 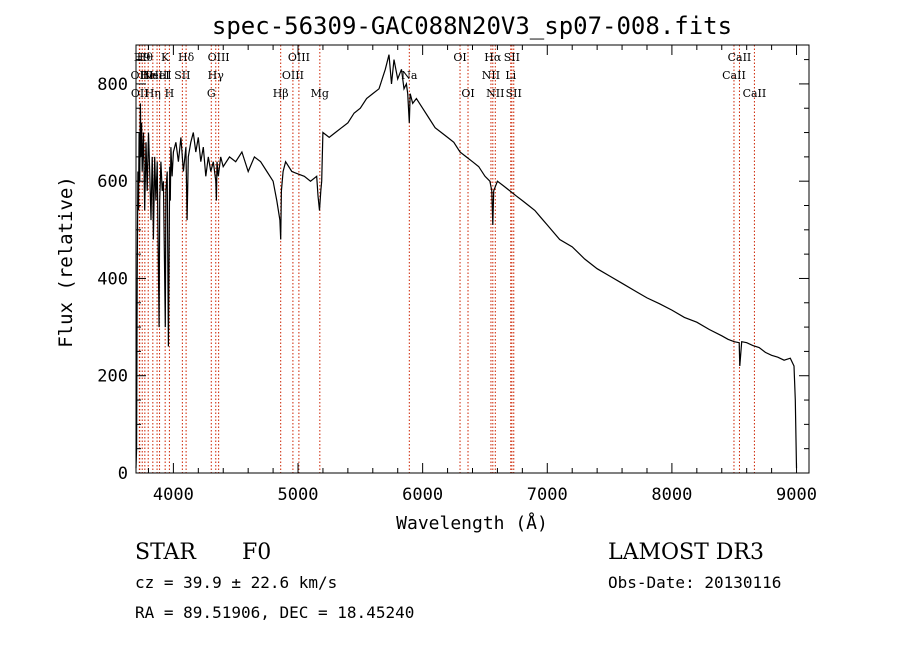 What do you see at coordinates (493, 57) in the screenshot?
I see `line-label-23: Hα` at bounding box center [493, 57].